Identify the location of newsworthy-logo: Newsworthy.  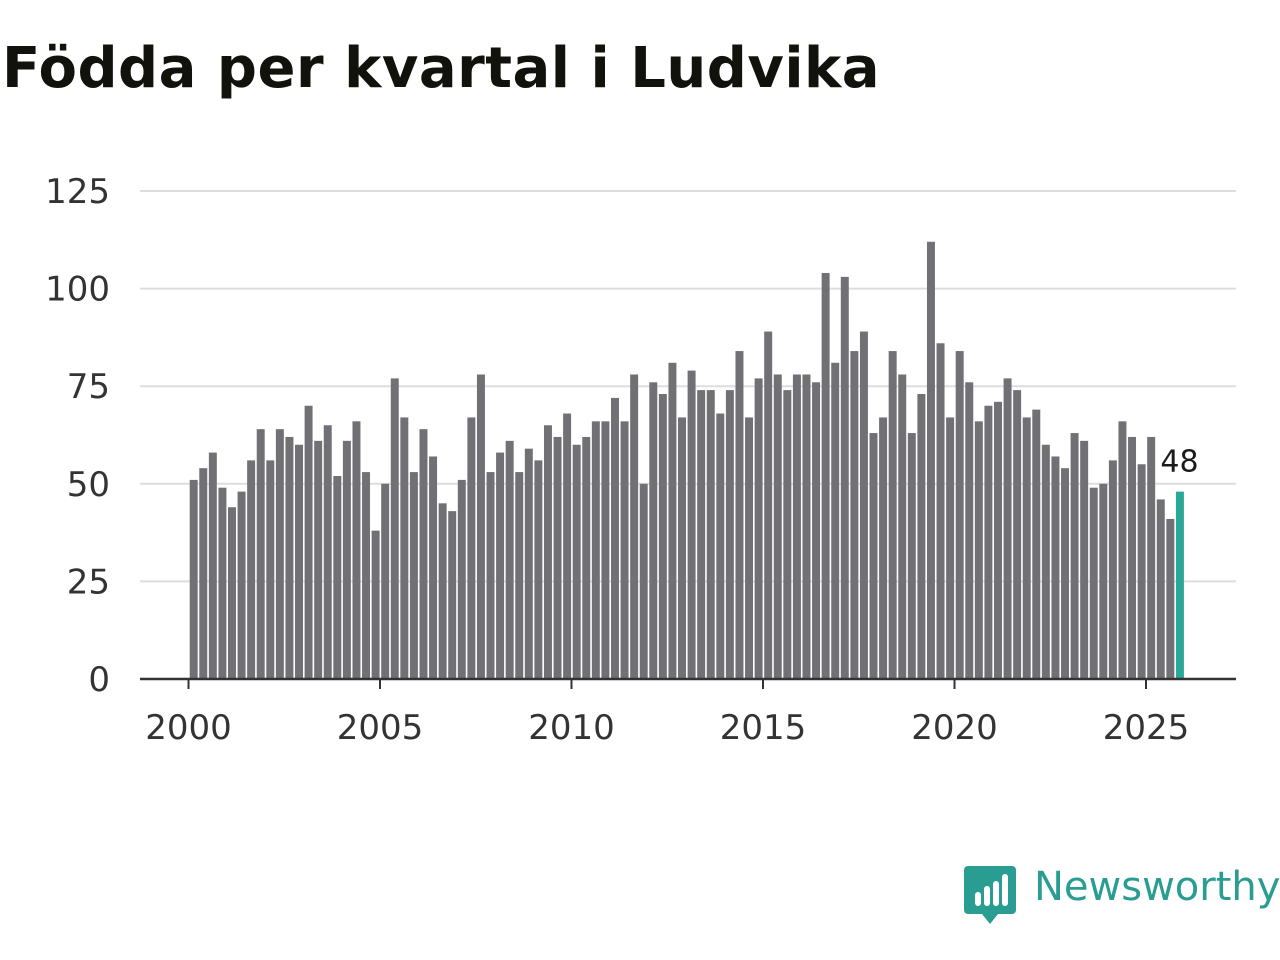
(1122, 895).